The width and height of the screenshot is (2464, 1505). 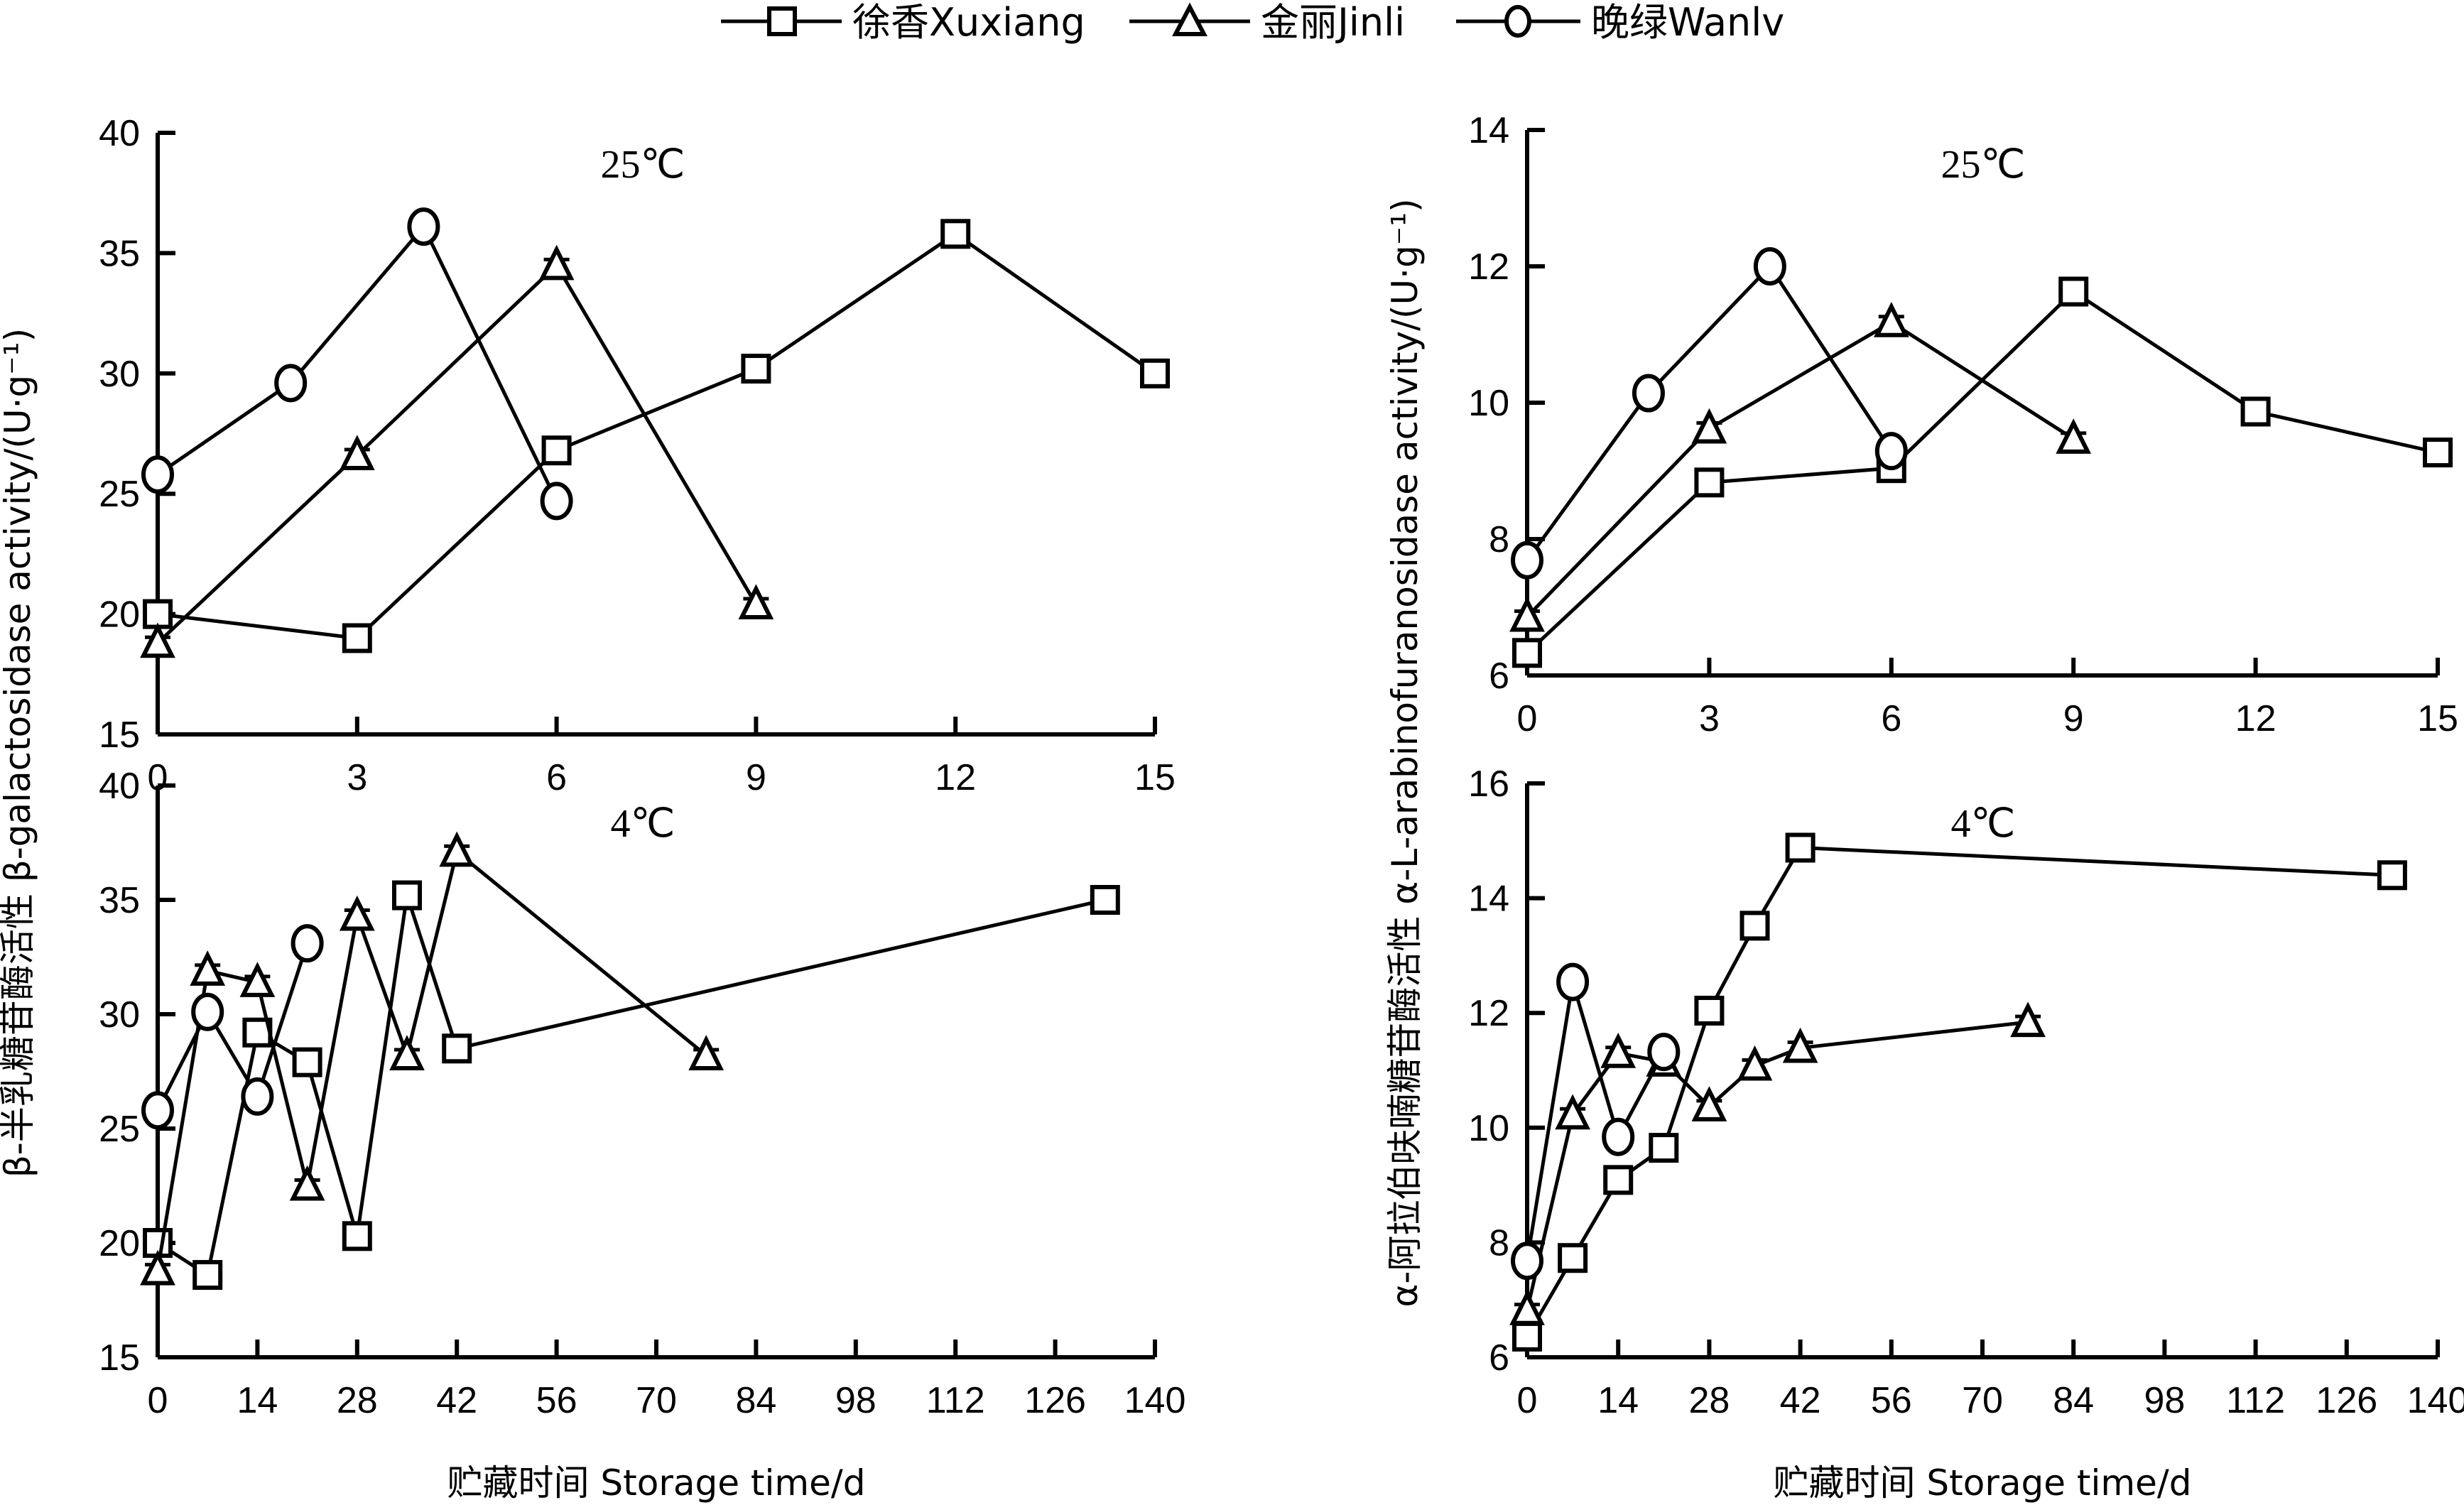 What do you see at coordinates (1499, 1358) in the screenshot?
I see `y-tick-label: 6` at bounding box center [1499, 1358].